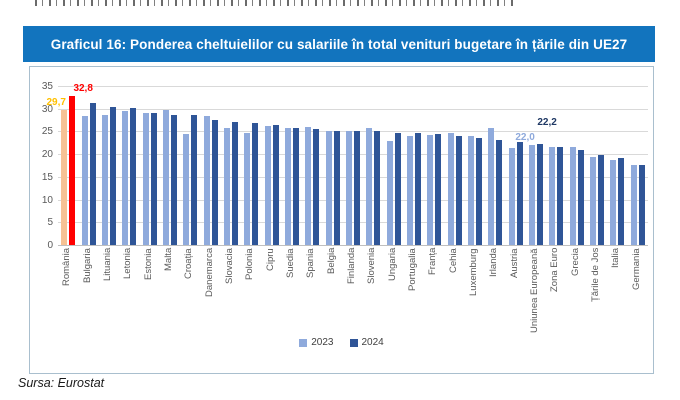 This screenshot has width=680, height=400. What do you see at coordinates (336, 187) in the screenshot?
I see `bar-2024-Belgia` at bounding box center [336, 187].